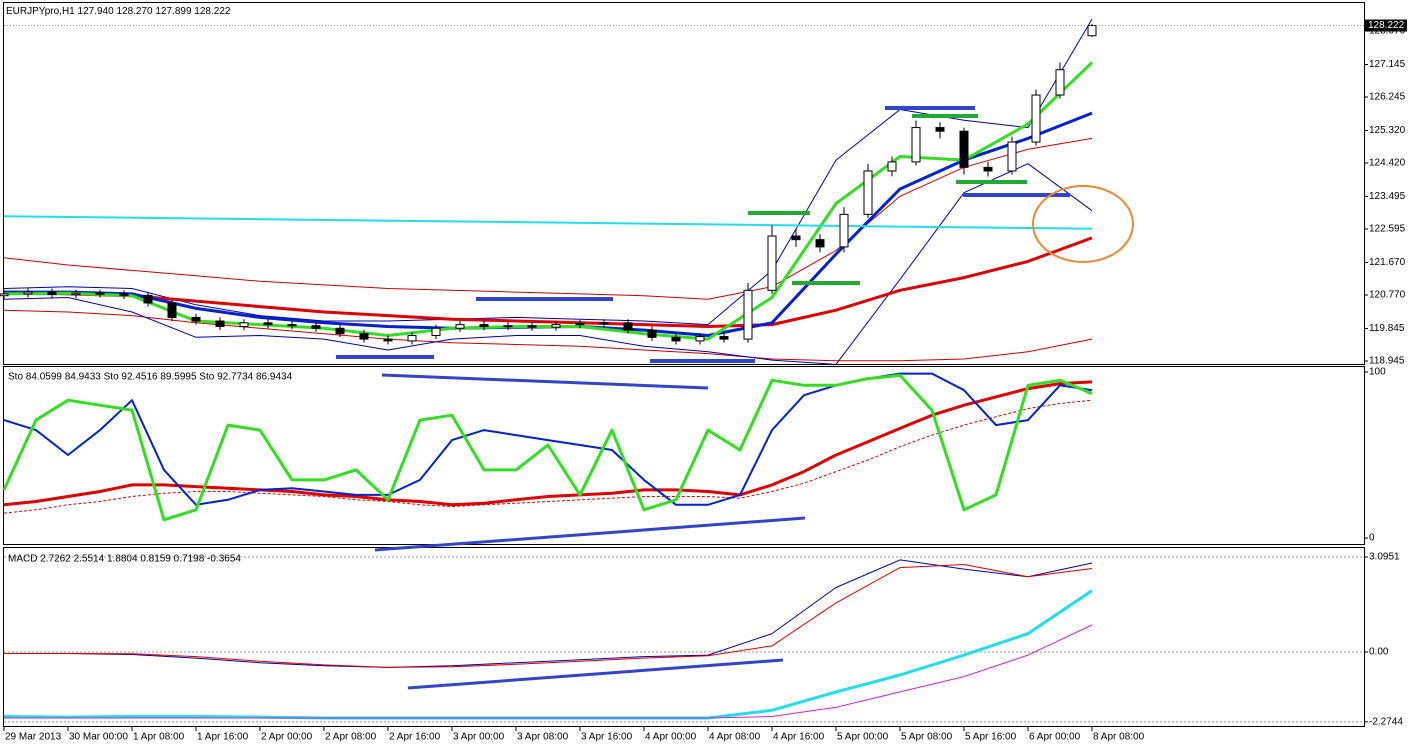 This screenshot has height=745, width=1409. I want to click on y-tick-label: 120.770, so click(1387, 295).